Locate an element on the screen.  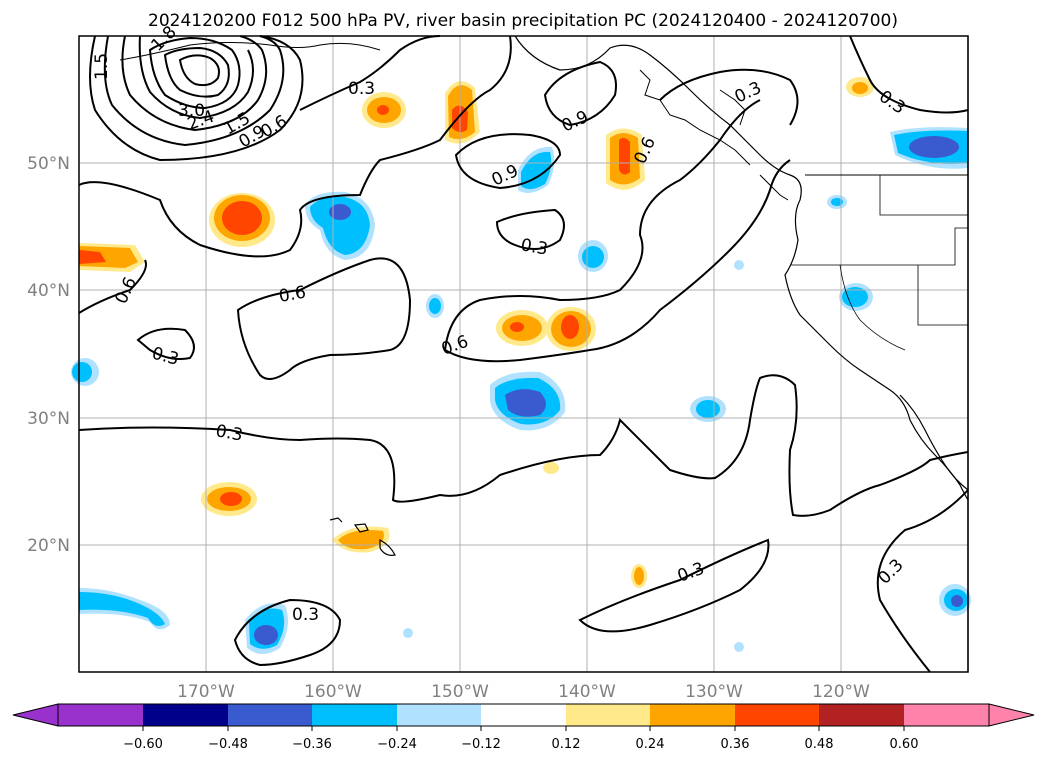
colorbar-tick-label: 0.36 is located at coordinates (735, 744).